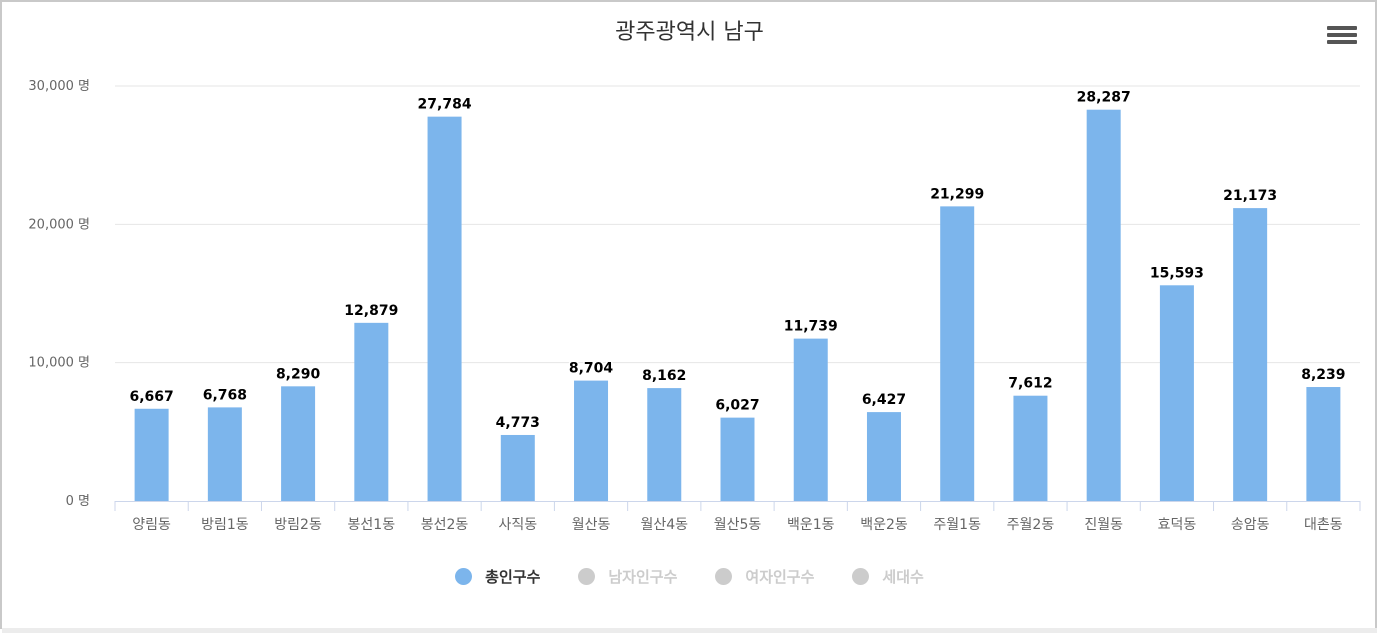 This screenshot has width=1379, height=633. I want to click on x-tick-label: 송암동, so click(1250, 525).